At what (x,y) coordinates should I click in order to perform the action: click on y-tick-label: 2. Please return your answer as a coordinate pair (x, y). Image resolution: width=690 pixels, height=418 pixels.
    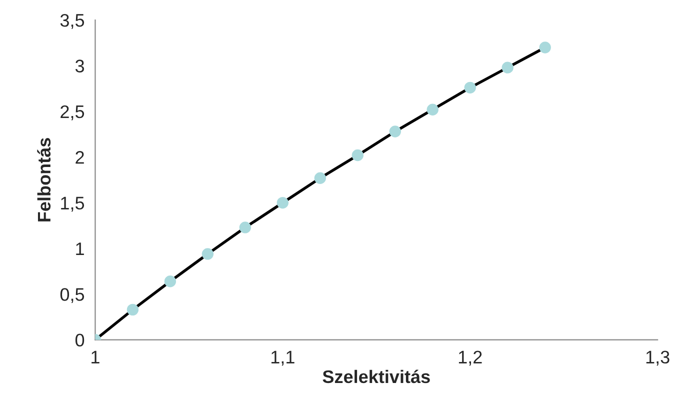
    Looking at the image, I should click on (80, 157).